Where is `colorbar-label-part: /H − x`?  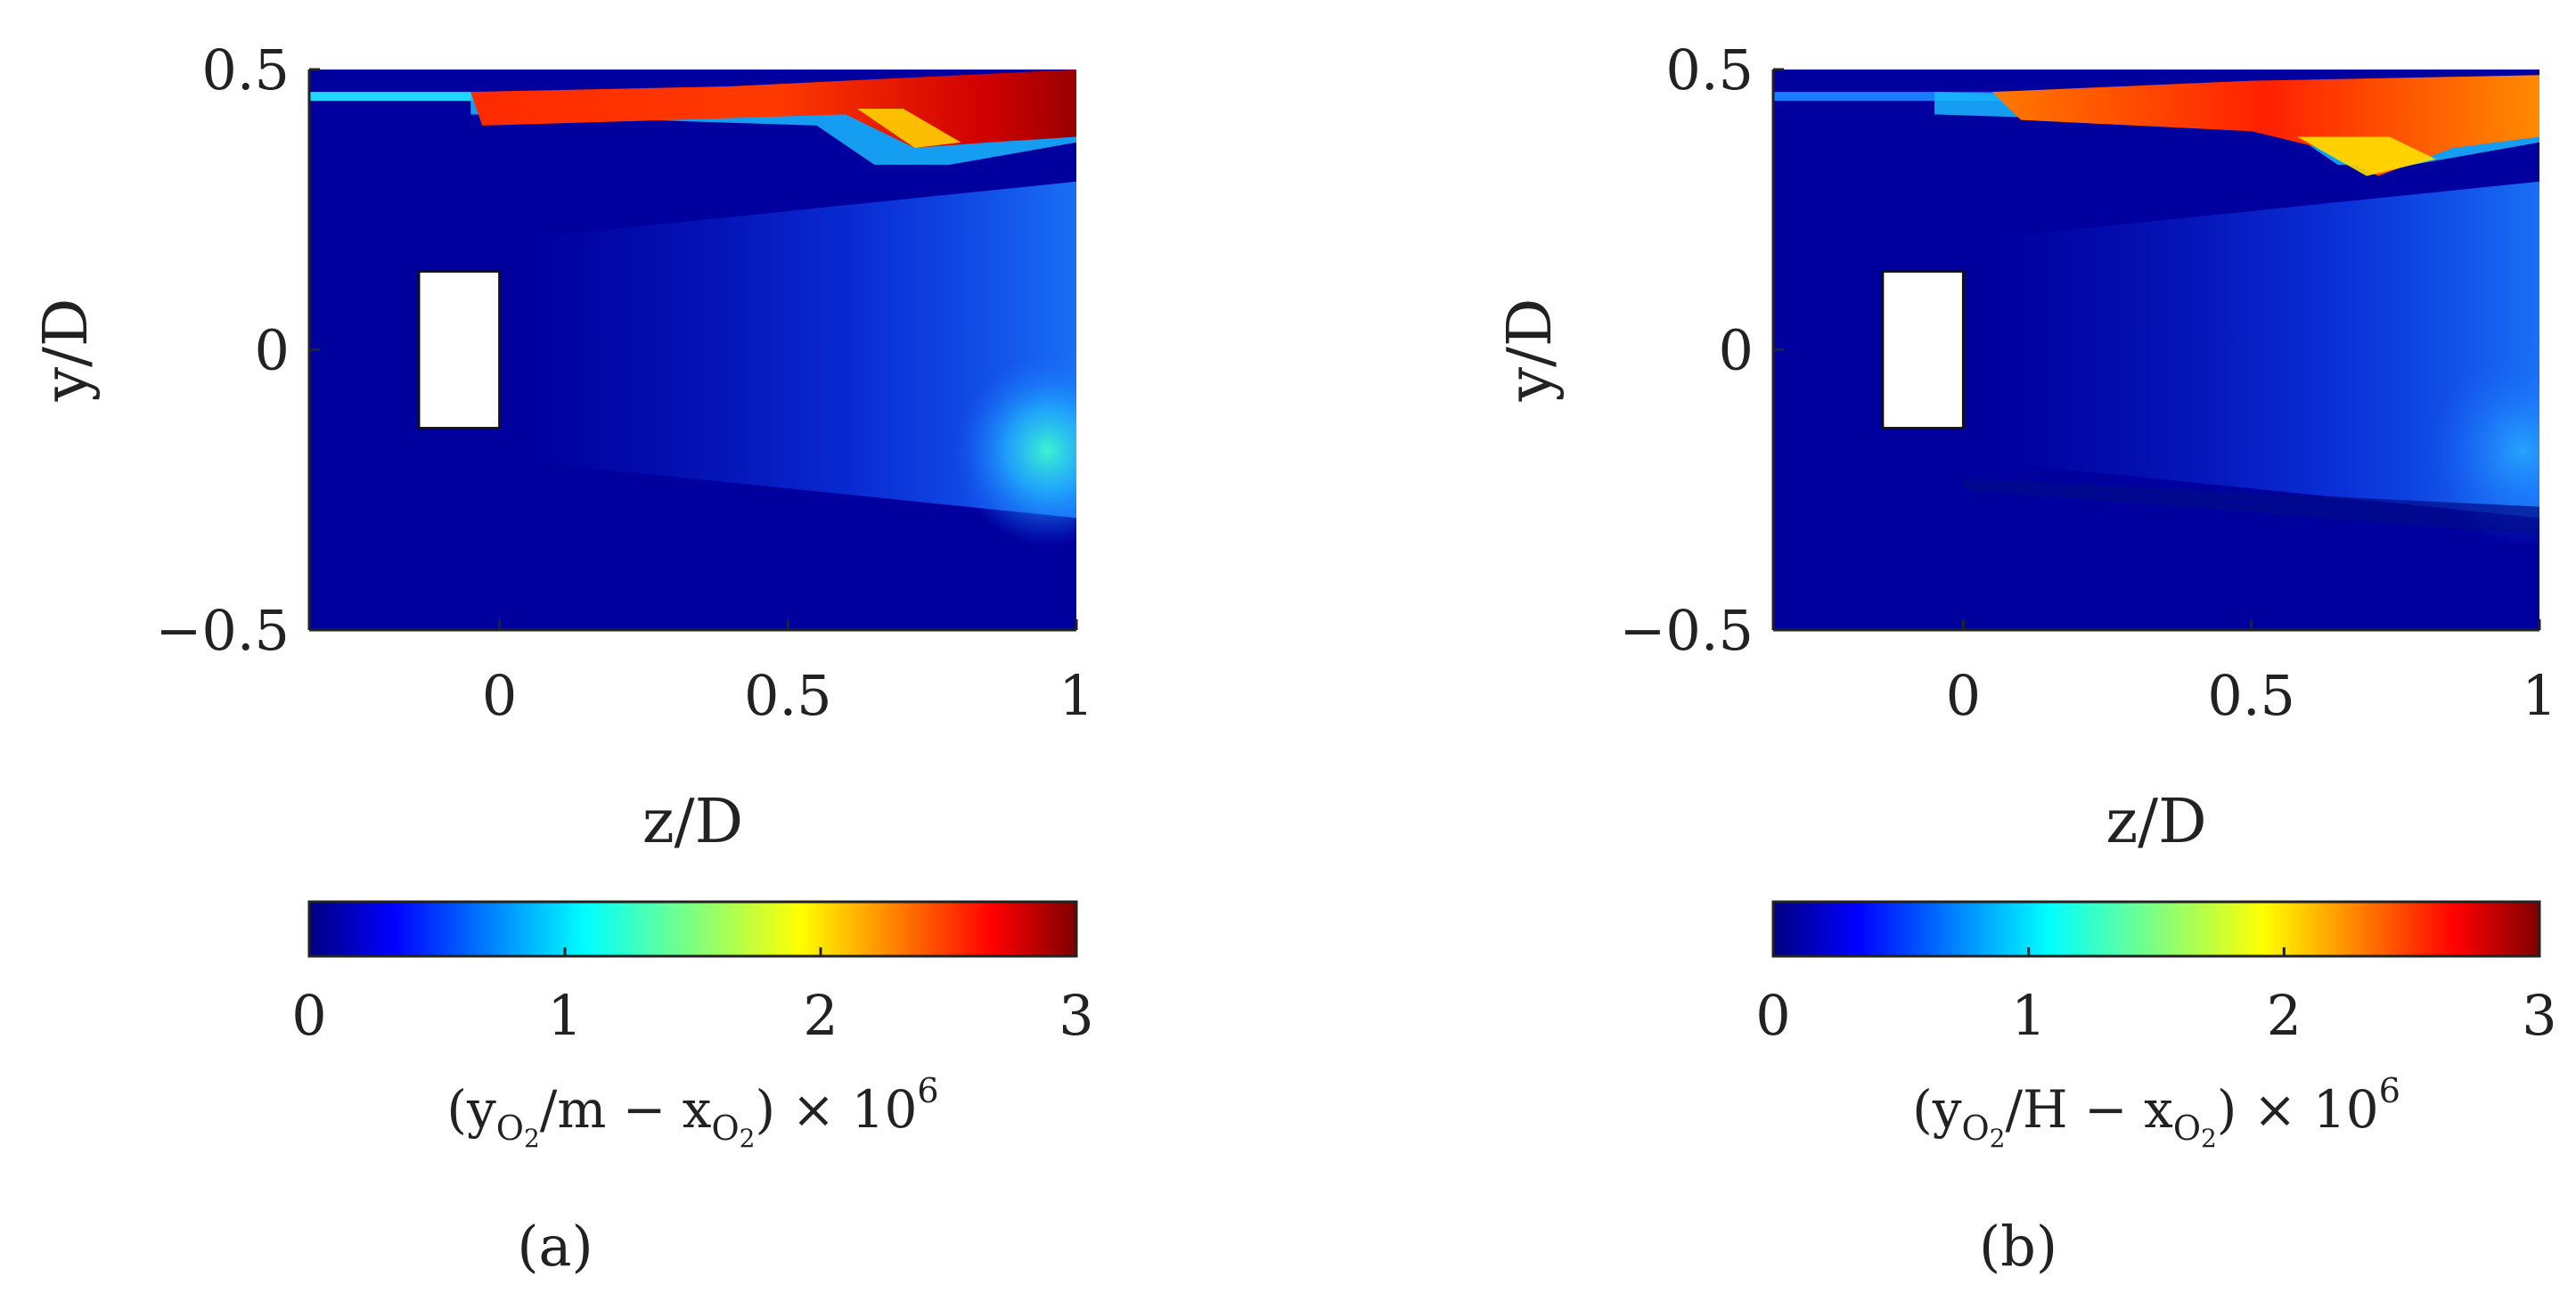
colorbar-label-part: /H − x is located at coordinates (2089, 1109).